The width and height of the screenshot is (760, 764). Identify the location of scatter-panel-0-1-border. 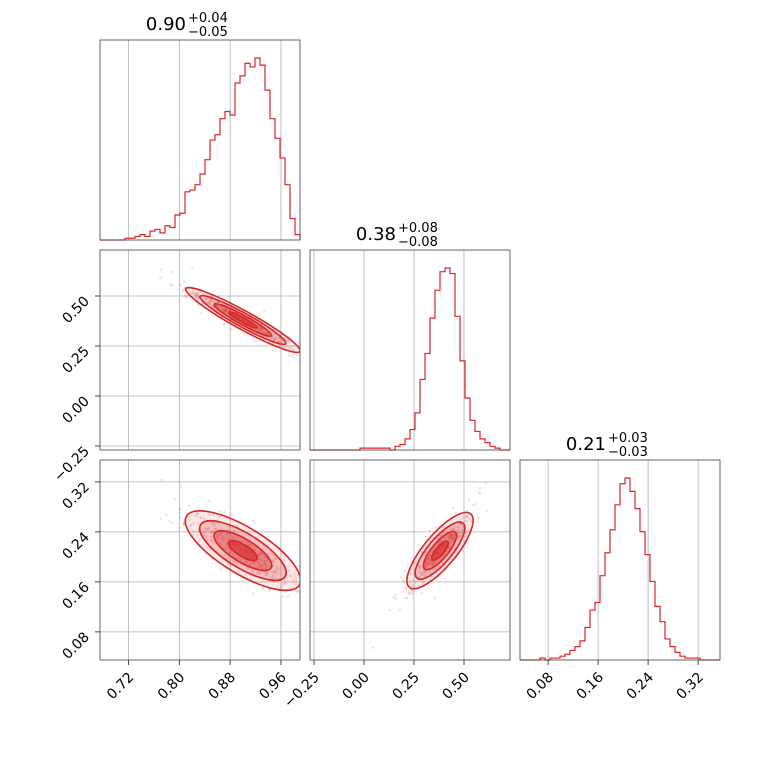
(200, 350).